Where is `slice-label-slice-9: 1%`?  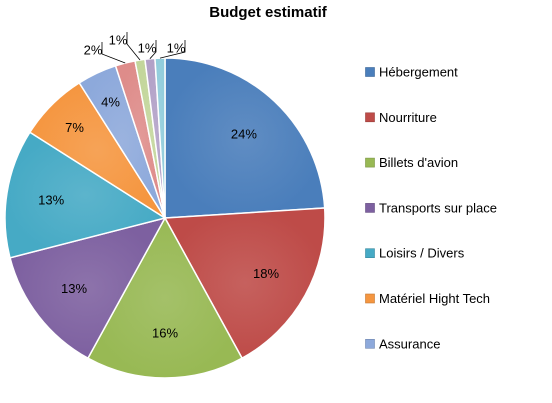
slice-label-slice-9: 1% is located at coordinates (147, 48).